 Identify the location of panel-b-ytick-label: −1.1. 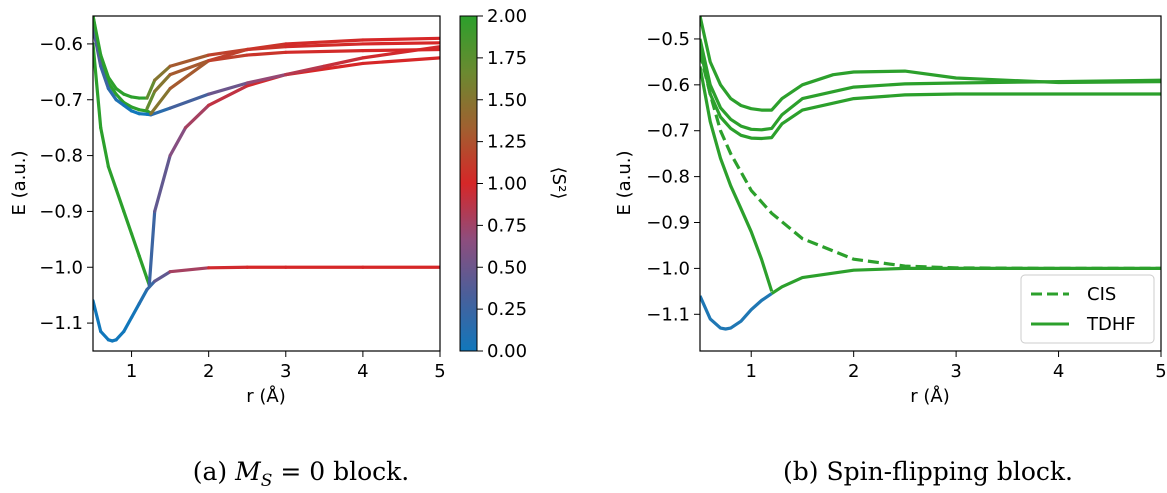
(668, 314).